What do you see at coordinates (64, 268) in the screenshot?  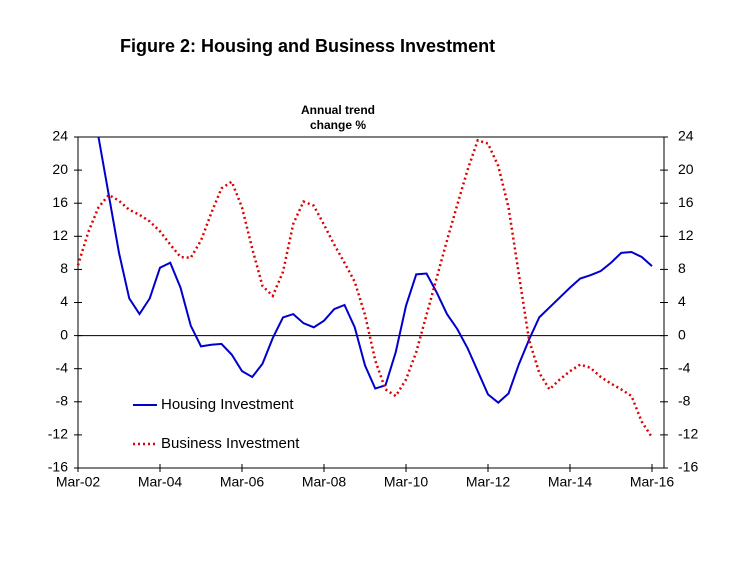 I see `y-tick-label: 8` at bounding box center [64, 268].